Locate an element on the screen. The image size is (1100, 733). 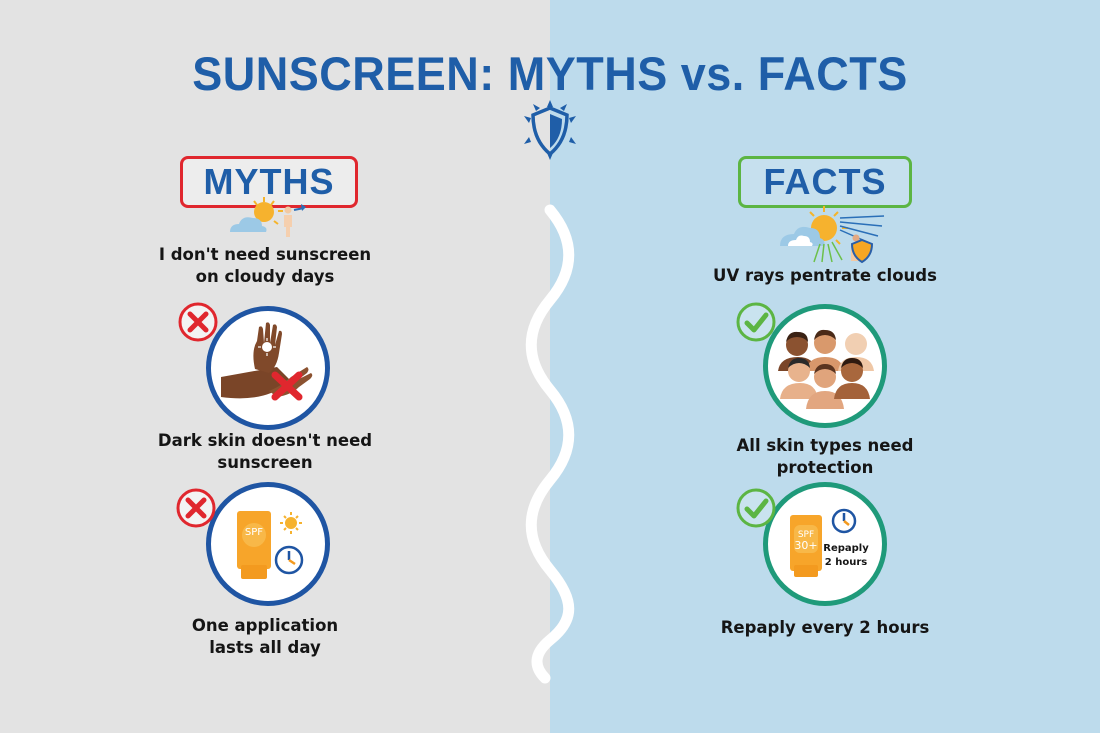
facts-heading: FACTS is located at coordinates (825, 182).